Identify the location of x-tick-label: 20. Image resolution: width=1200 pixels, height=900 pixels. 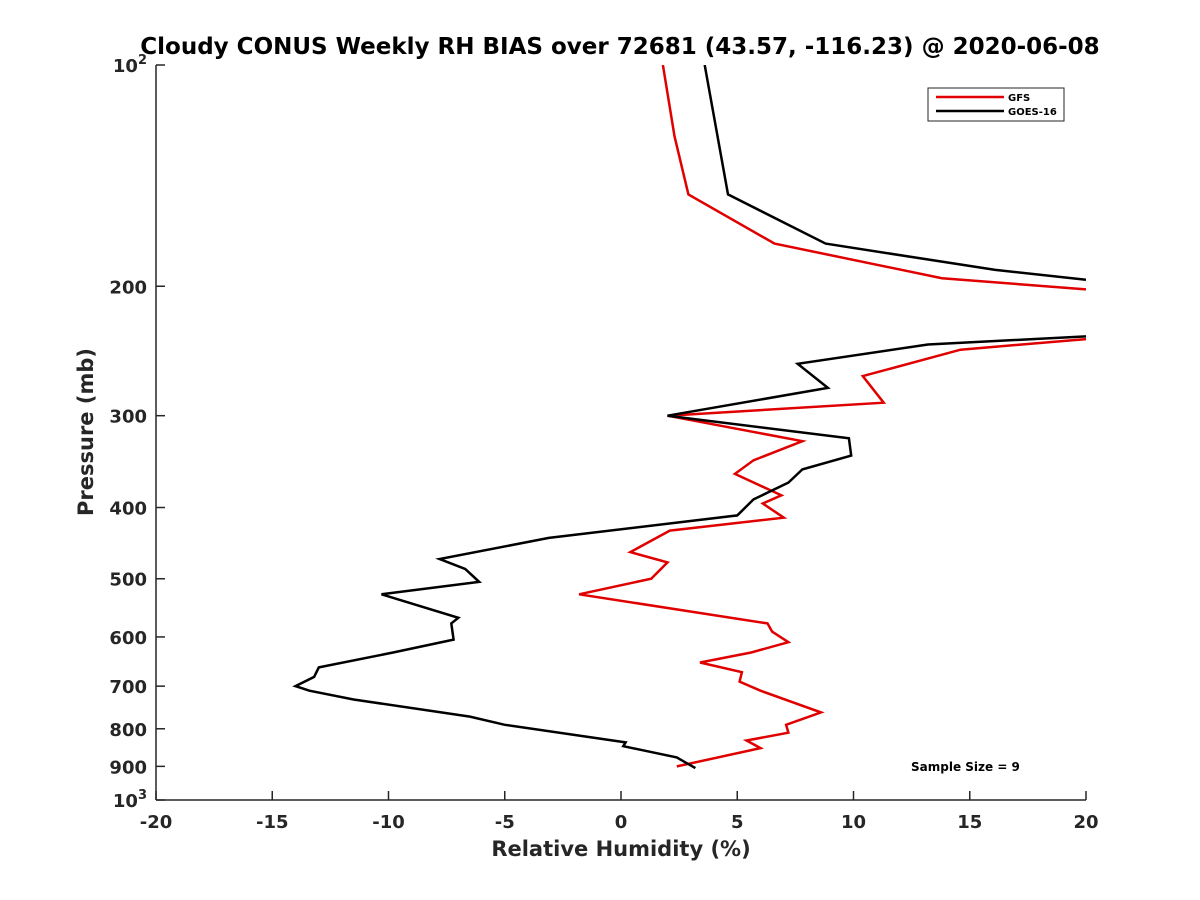
(1085, 822).